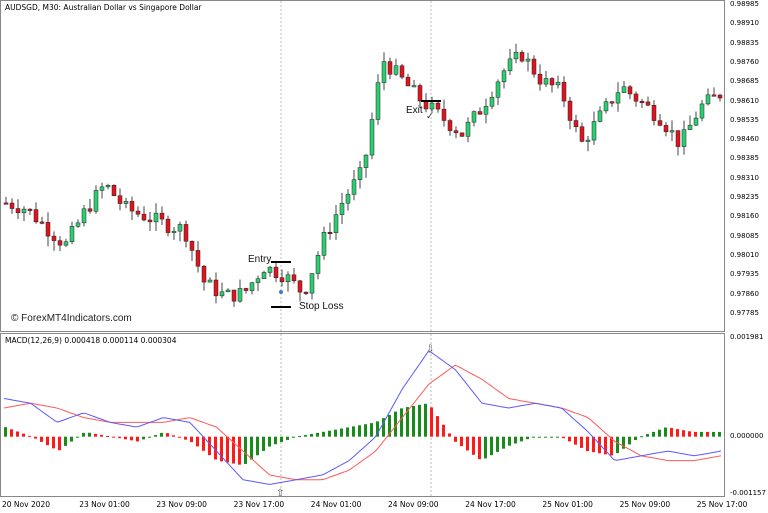 Image resolution: width=768 pixels, height=513 pixels. Describe the element at coordinates (336, 504) in the screenshot. I see `time-tick: 24 Nov 01:00` at that location.